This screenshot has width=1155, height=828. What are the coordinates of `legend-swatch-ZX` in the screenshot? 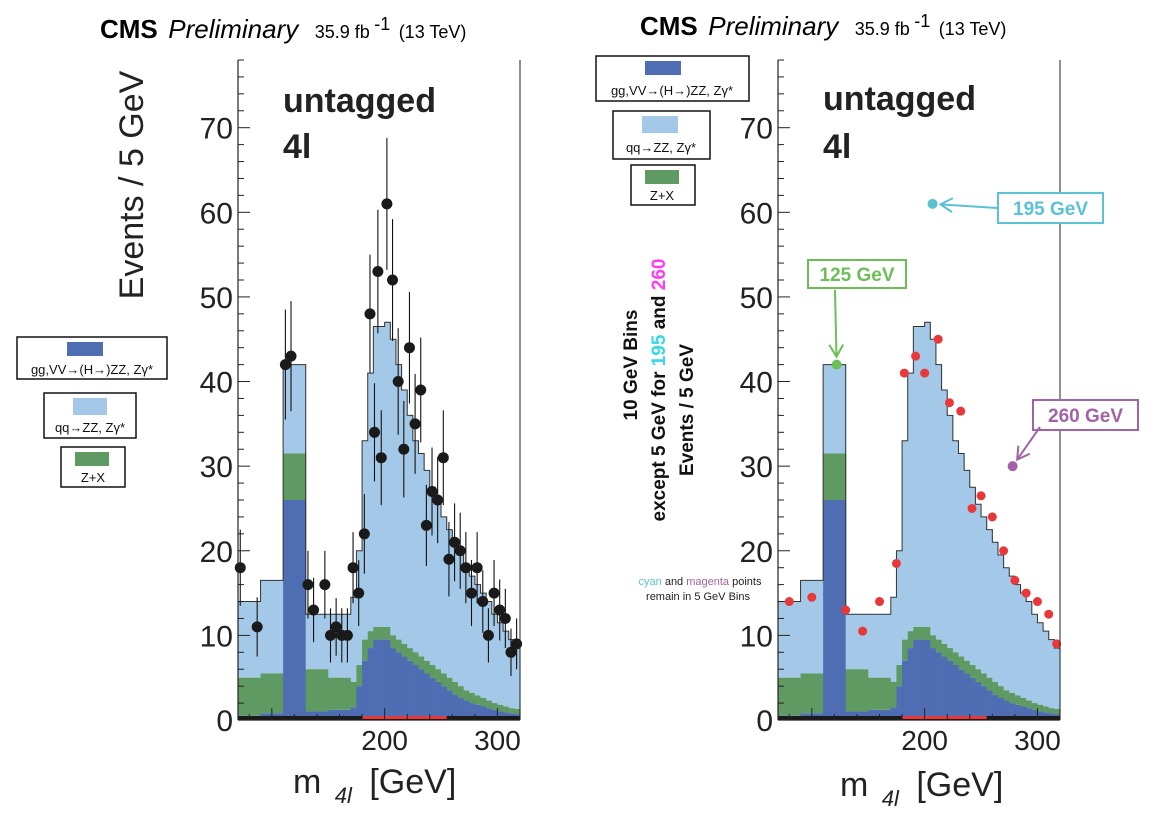 It's located at (662, 177).